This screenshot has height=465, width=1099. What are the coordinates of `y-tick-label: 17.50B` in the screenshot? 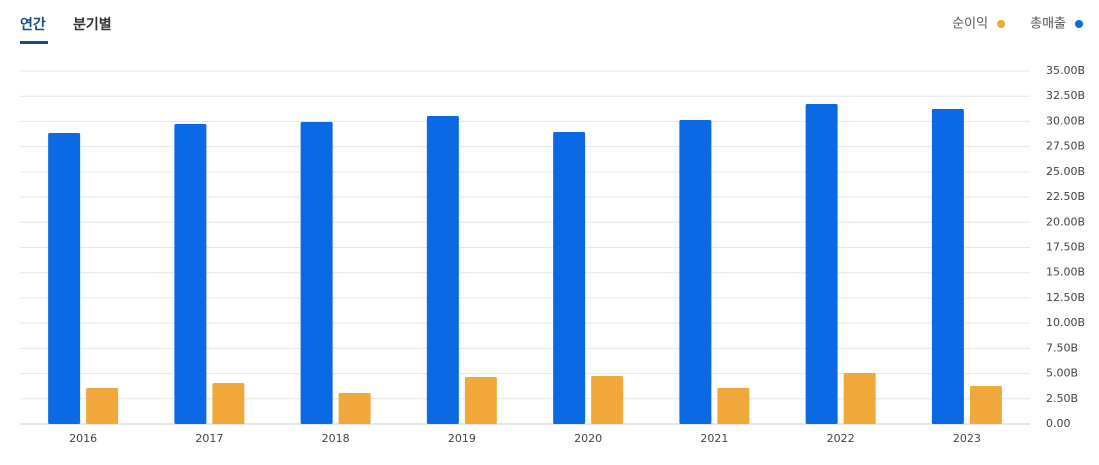 It's located at (1065, 247).